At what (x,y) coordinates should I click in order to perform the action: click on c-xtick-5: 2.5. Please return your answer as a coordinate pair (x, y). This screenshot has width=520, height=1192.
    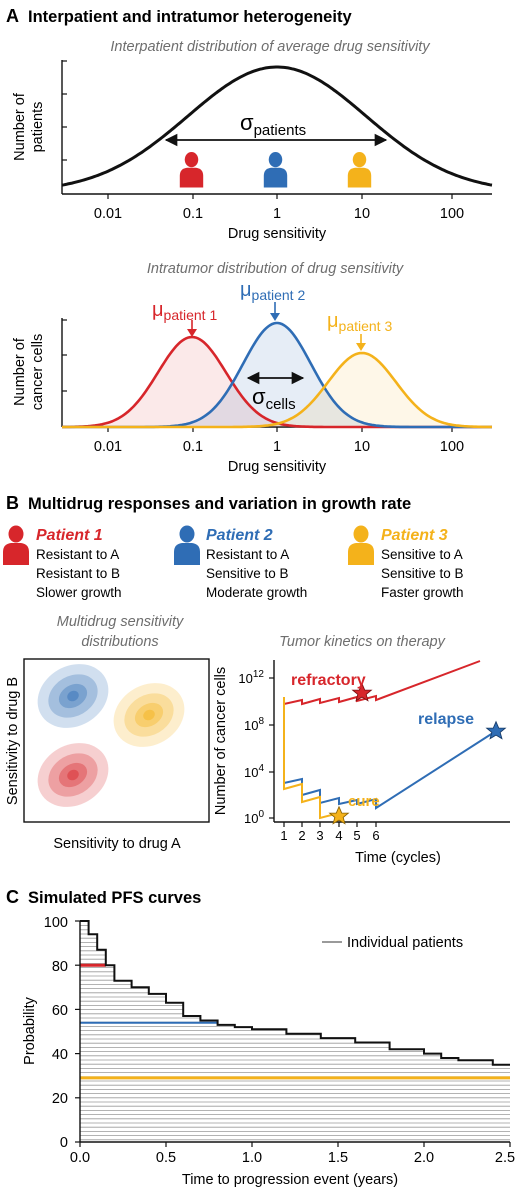
    Looking at the image, I should click on (505, 1158).